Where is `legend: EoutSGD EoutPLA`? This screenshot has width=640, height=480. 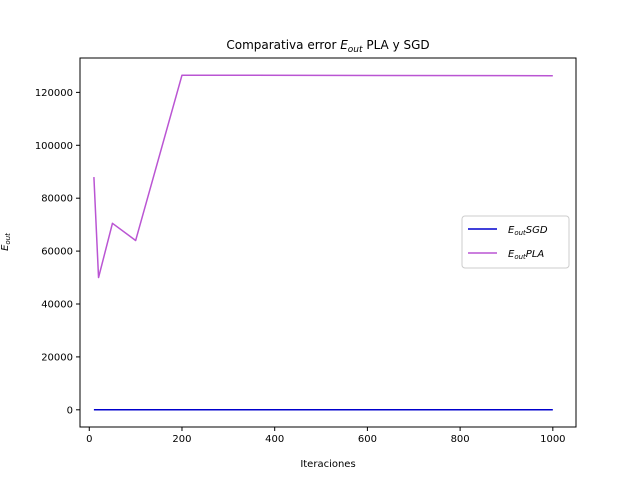
legend: EoutSGD EoutPLA is located at coordinates (515, 242).